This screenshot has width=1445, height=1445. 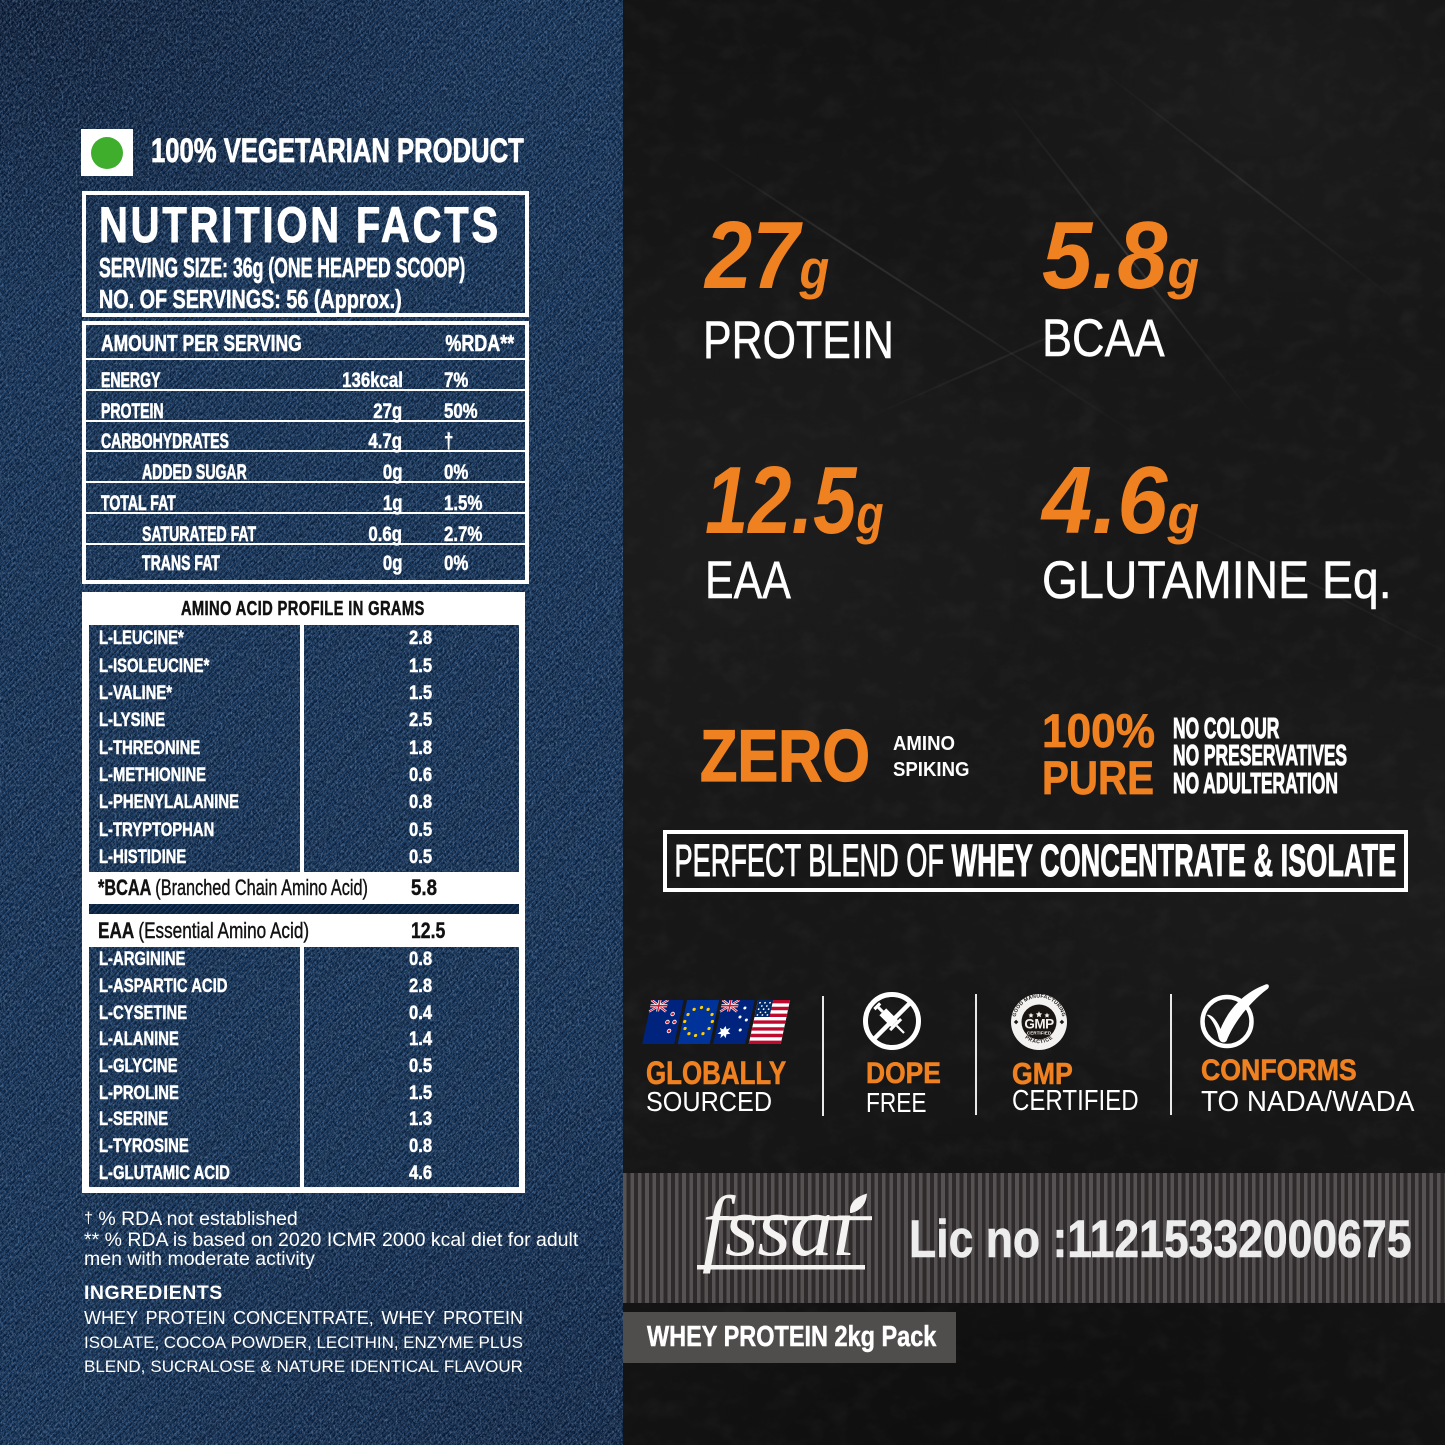 What do you see at coordinates (1039, 1033) in the screenshot?
I see `svg-text: CERTIFIED` at bounding box center [1039, 1033].